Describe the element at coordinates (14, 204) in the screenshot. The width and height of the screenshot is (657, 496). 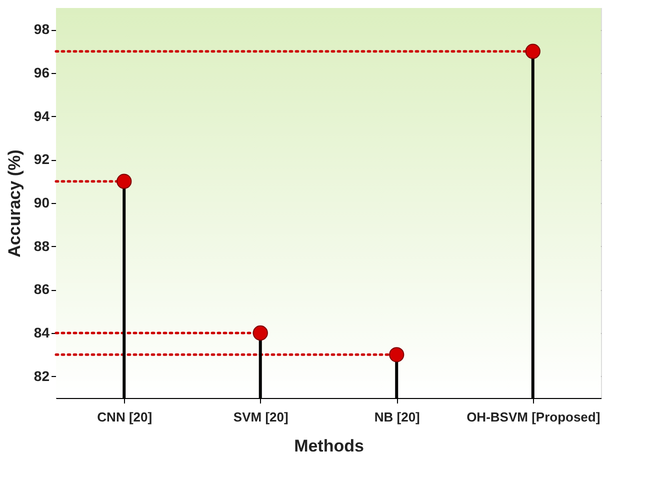
I see `y-axis-title: Accuracy (%)` at that location.